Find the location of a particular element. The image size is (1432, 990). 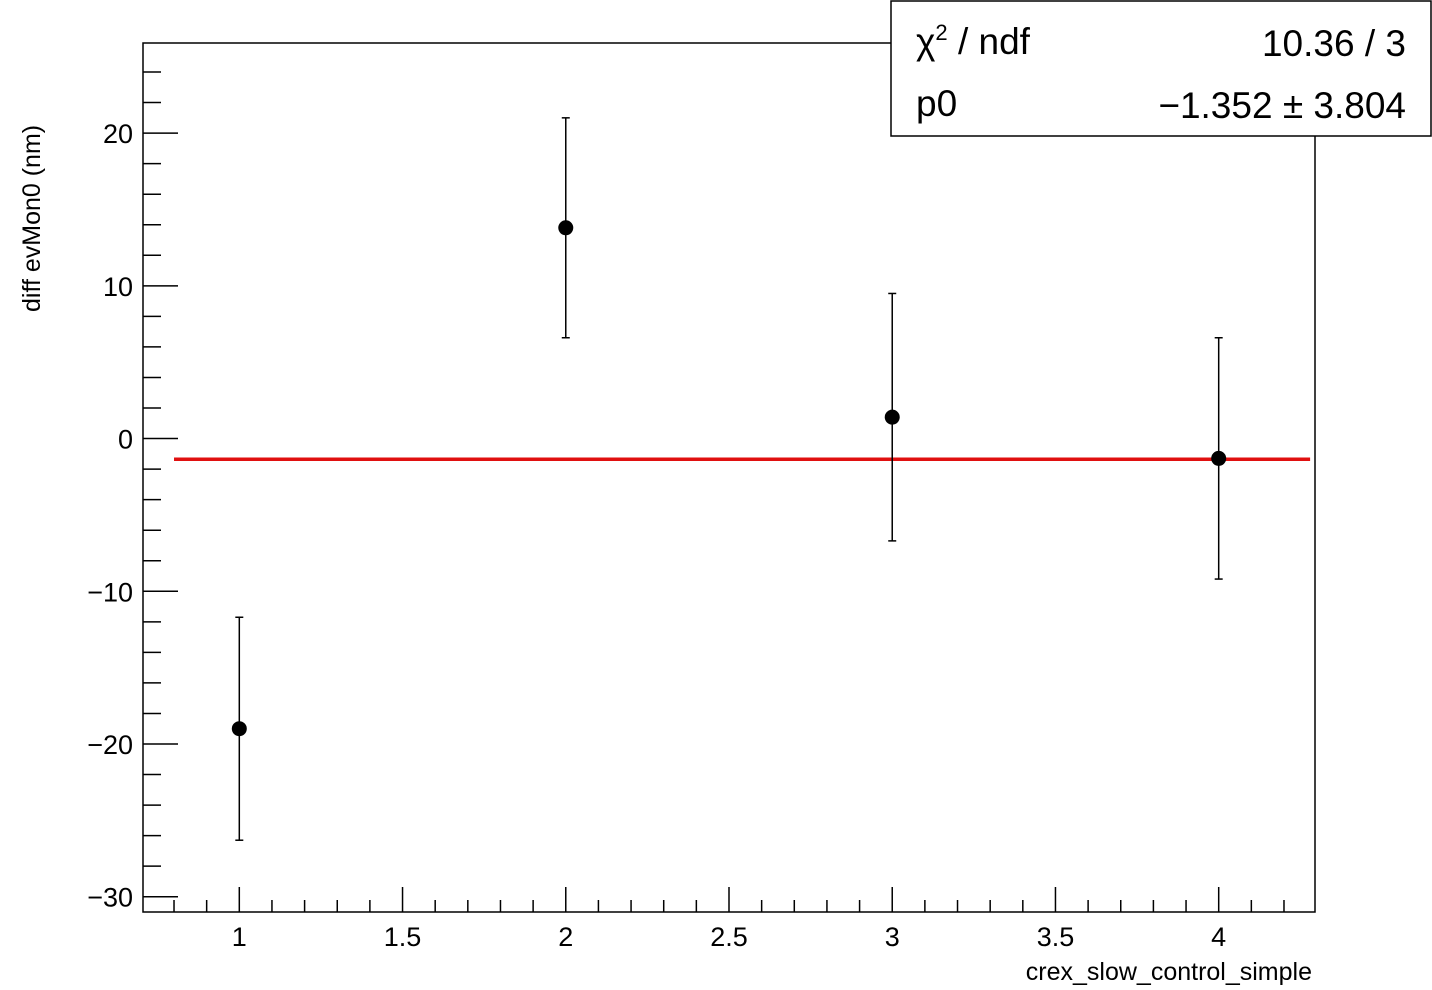

stats-p0-value: −1.352 ± 3.804 is located at coordinates (1282, 105).